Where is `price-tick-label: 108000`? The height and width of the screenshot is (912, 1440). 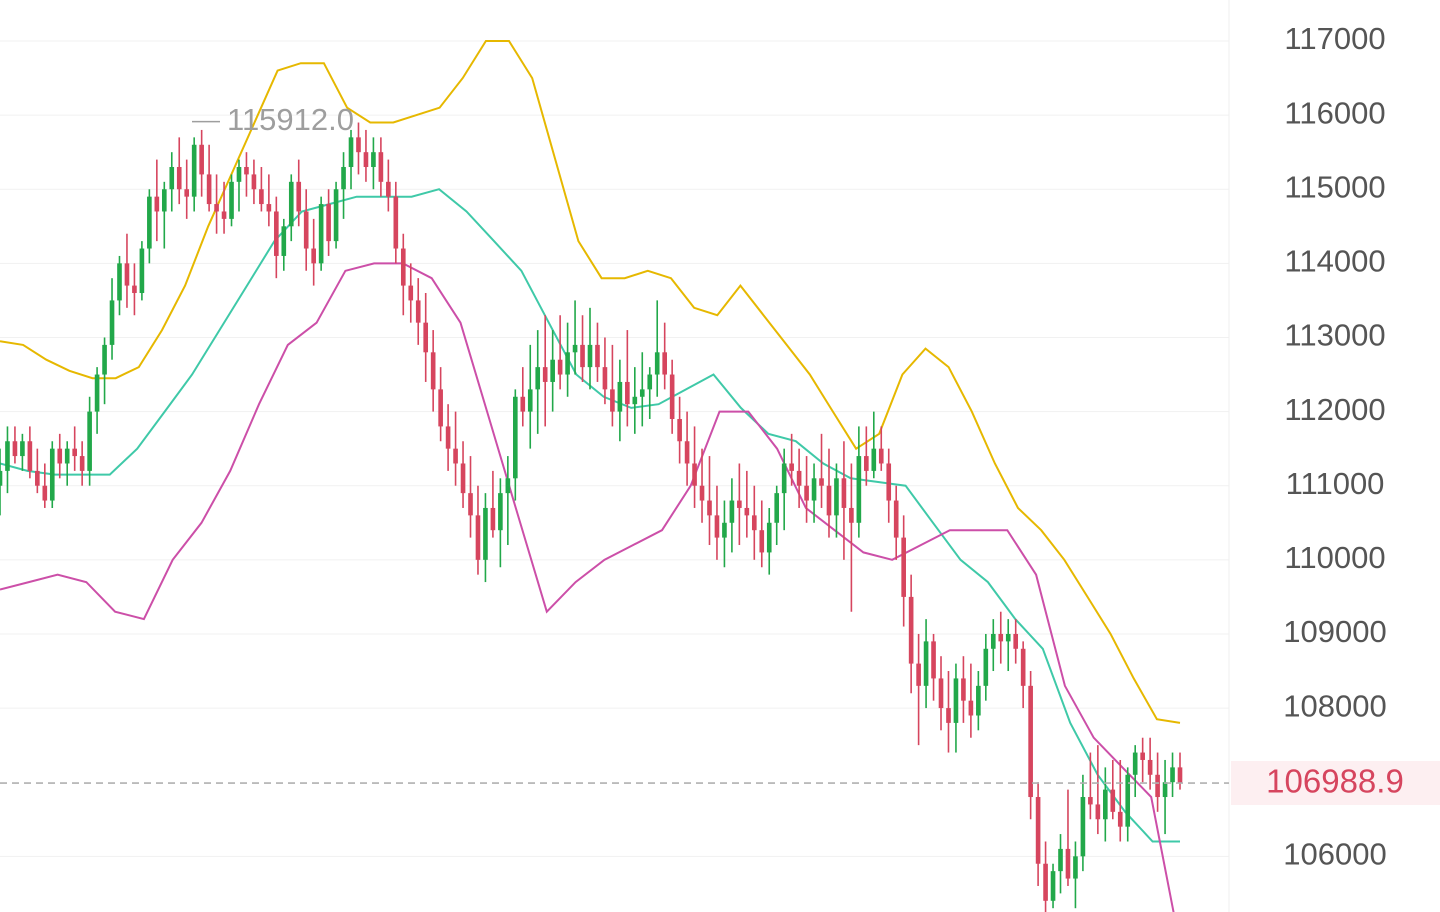 price-tick-label: 108000 is located at coordinates (1334, 705).